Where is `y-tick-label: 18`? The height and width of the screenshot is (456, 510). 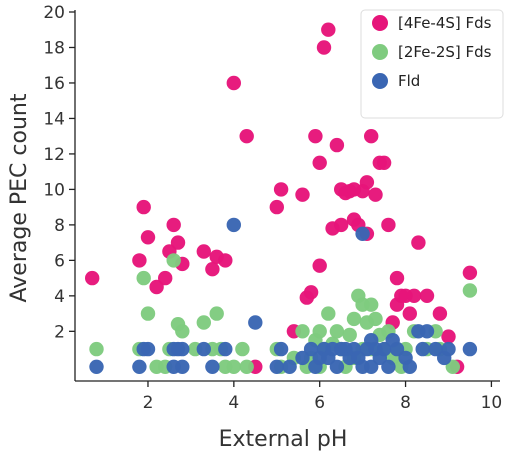
y-tick-label: 18 is located at coordinates (54, 48).